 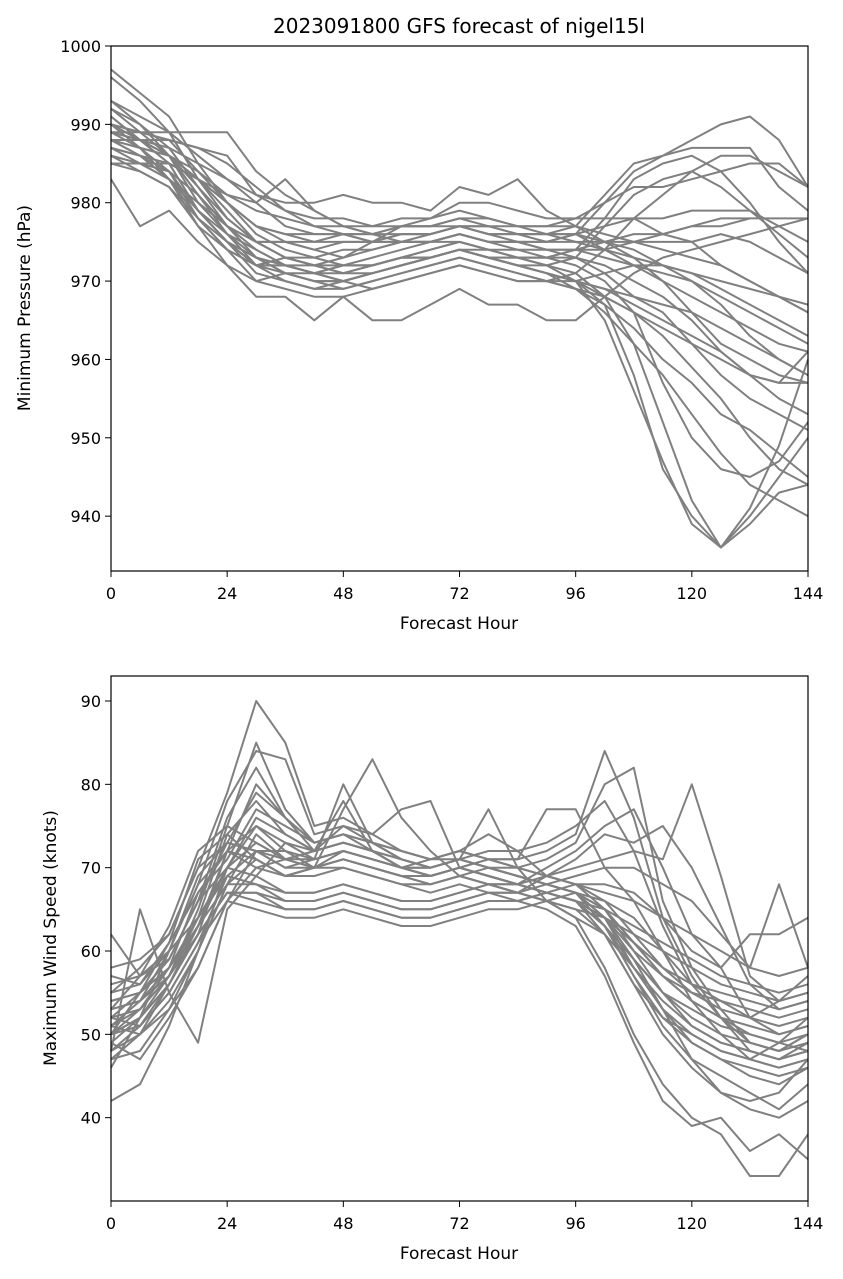 I want to click on wind-x-tick-label: 24, so click(x=227, y=1223).